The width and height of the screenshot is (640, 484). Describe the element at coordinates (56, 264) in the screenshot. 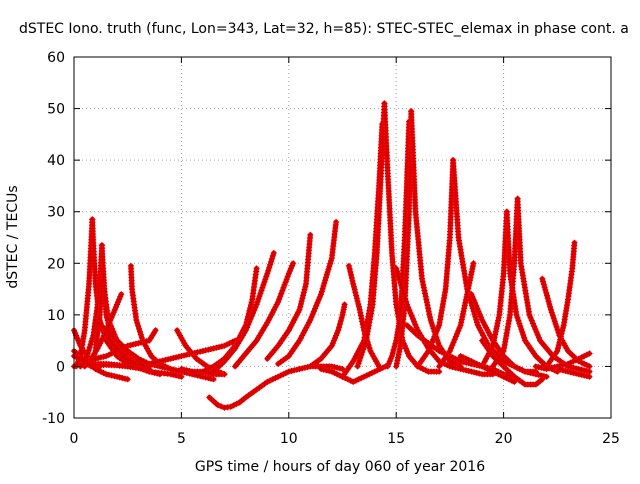

I see `y-tick-label: 20` at that location.